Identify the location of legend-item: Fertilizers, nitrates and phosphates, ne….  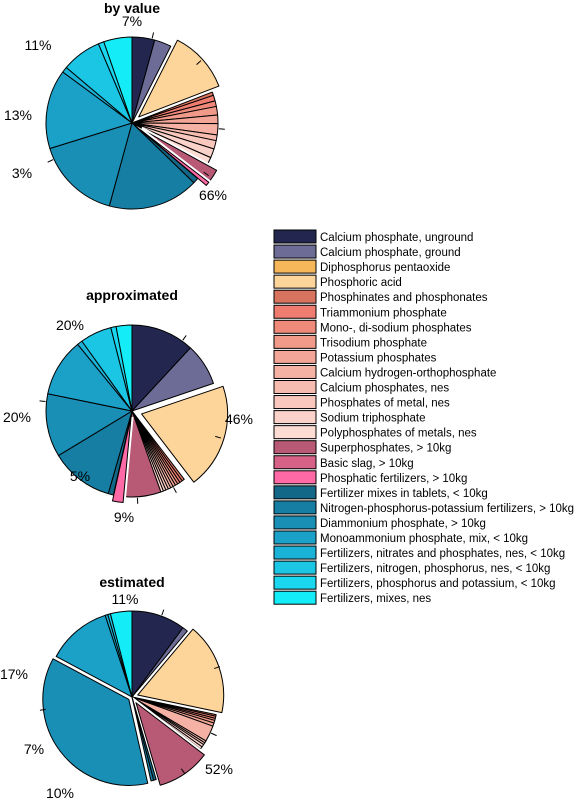
(419, 552).